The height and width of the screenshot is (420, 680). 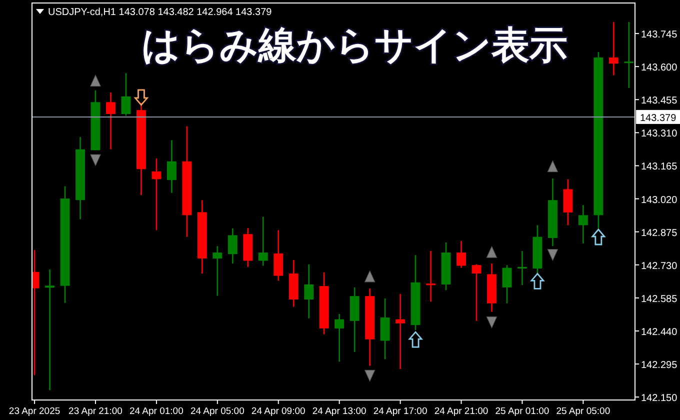 What do you see at coordinates (583, 411) in the screenshot?
I see `x-tick-label: 25 Apr 05:00` at bounding box center [583, 411].